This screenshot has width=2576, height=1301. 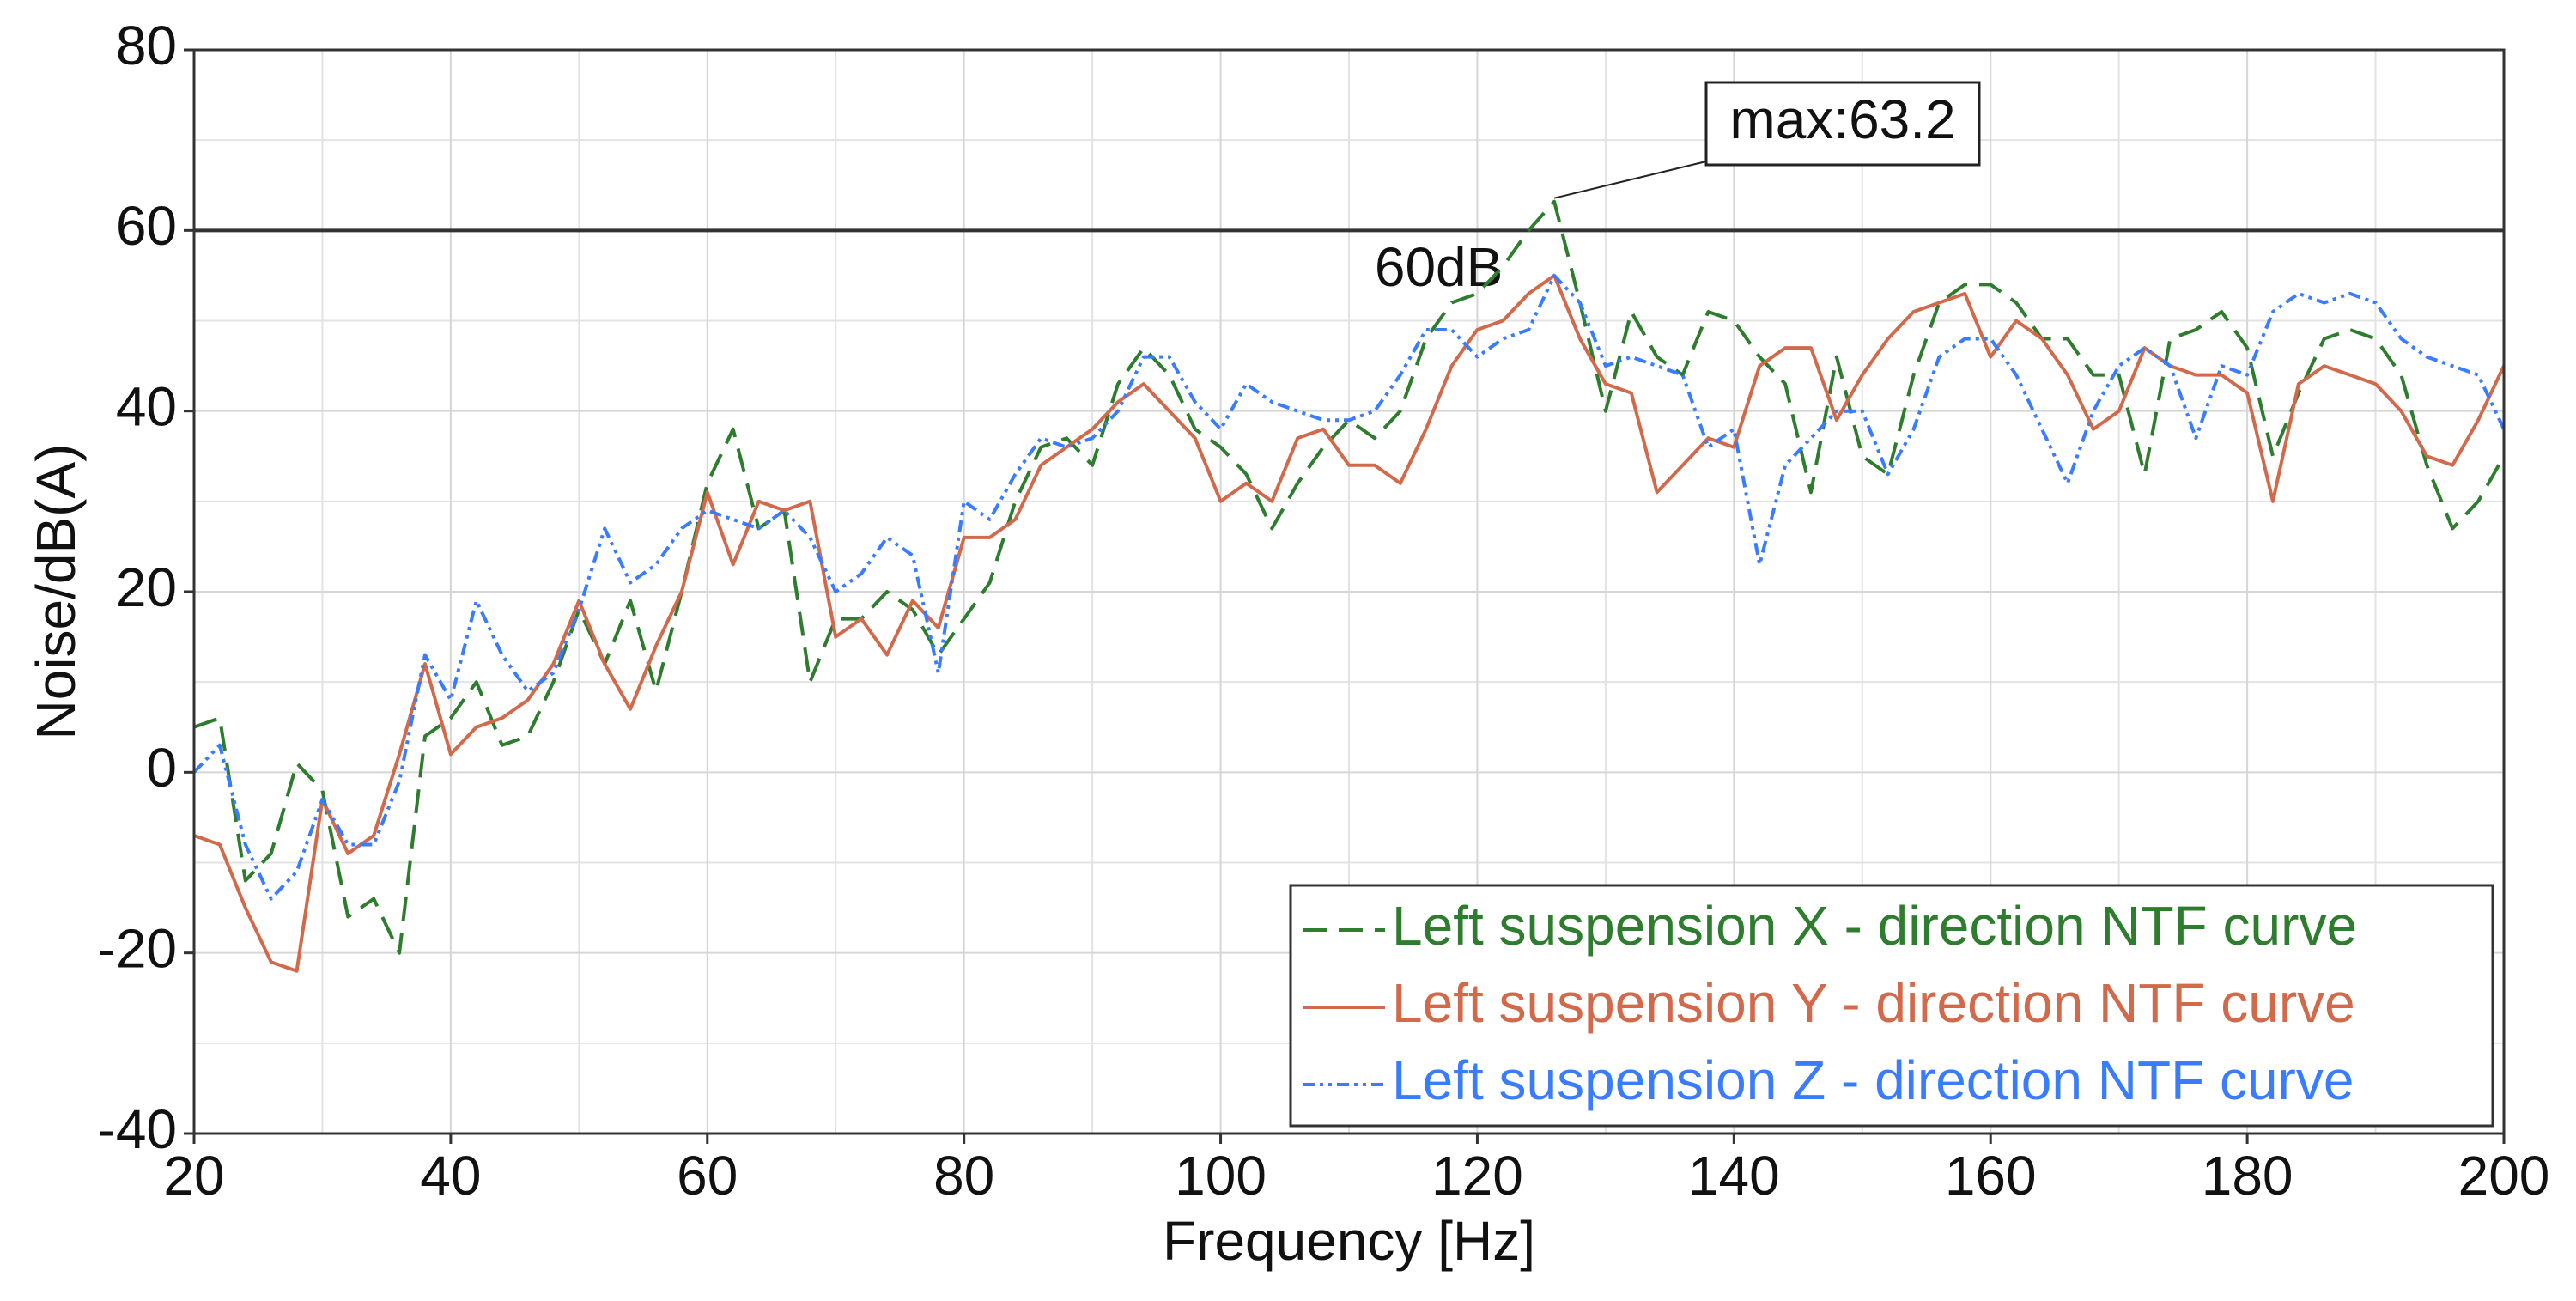 What do you see at coordinates (1873, 1003) in the screenshot?
I see `legend-label: Left suspension Y - direction NTF curve` at bounding box center [1873, 1003].